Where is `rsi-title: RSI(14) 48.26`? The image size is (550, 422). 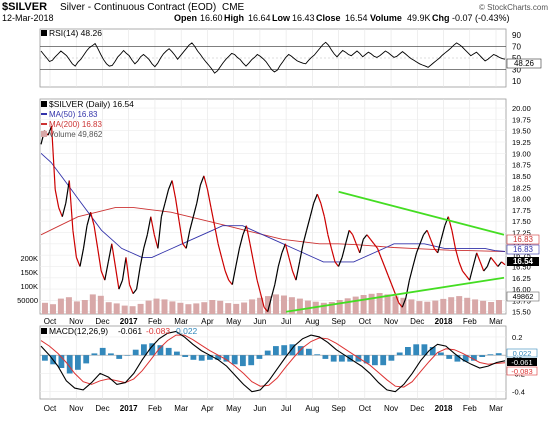
rsi-title: RSI(14) 48.26 is located at coordinates (75, 33).